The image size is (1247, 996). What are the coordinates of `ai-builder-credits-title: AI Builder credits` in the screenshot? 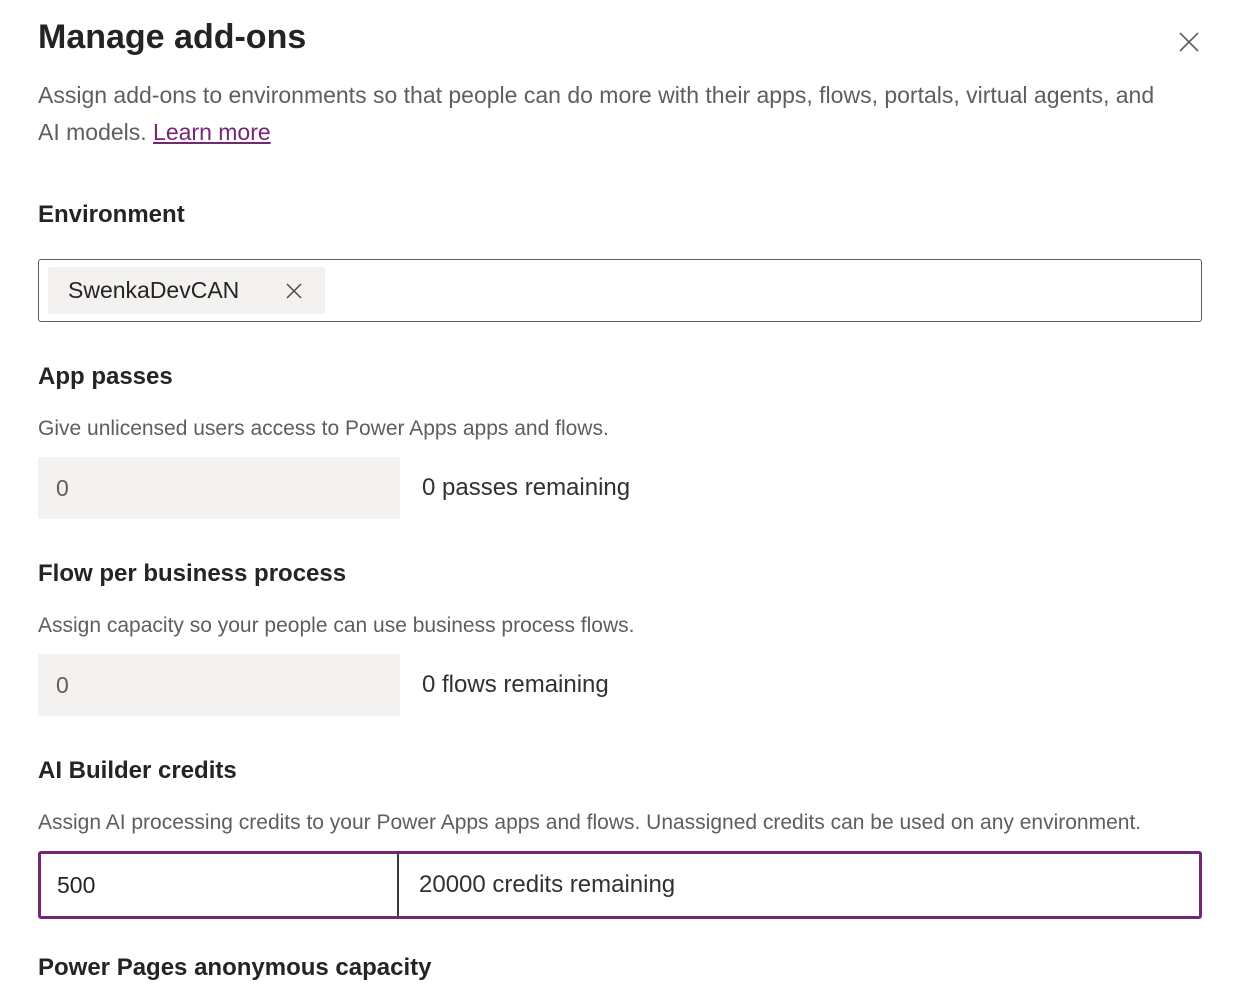 It's located at (137, 770).